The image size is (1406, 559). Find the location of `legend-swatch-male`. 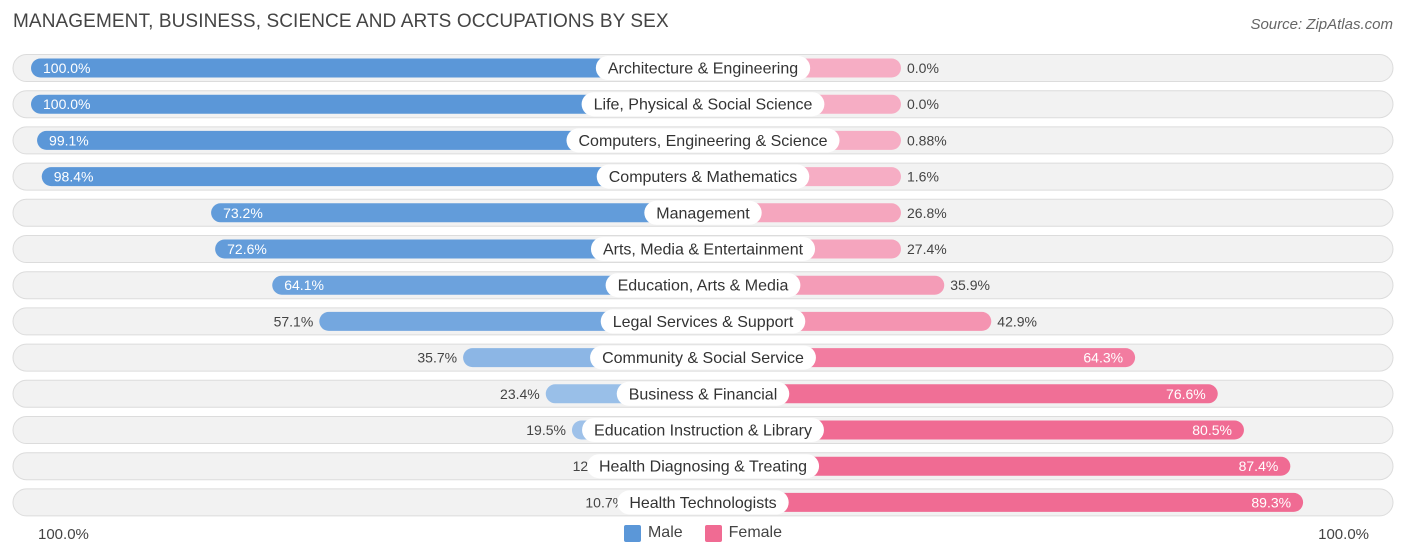

legend-swatch-male is located at coordinates (632, 533).